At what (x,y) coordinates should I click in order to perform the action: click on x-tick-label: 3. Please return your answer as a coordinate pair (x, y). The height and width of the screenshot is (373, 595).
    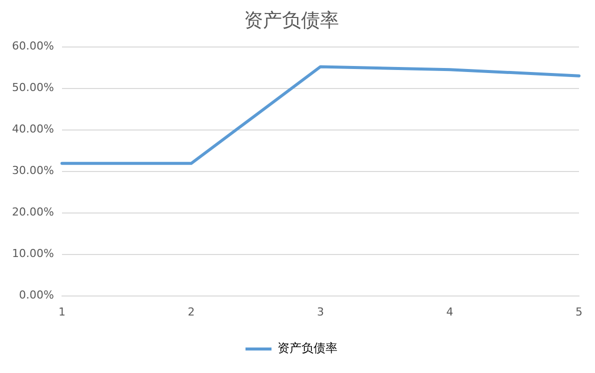
    Looking at the image, I should click on (320, 311).